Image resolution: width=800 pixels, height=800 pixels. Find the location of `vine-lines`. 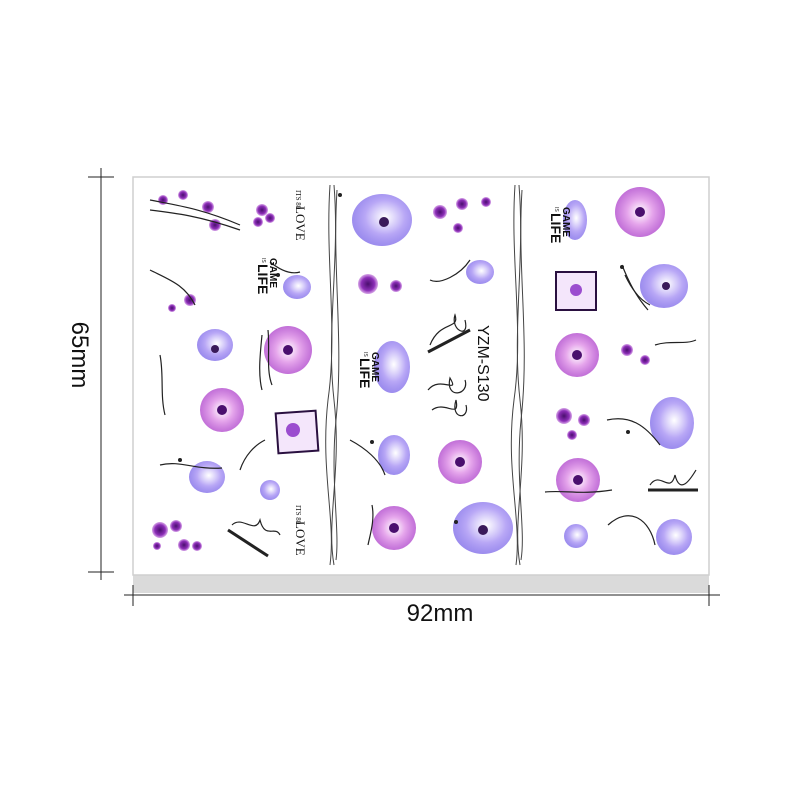

vine-lines is located at coordinates (425, 375).